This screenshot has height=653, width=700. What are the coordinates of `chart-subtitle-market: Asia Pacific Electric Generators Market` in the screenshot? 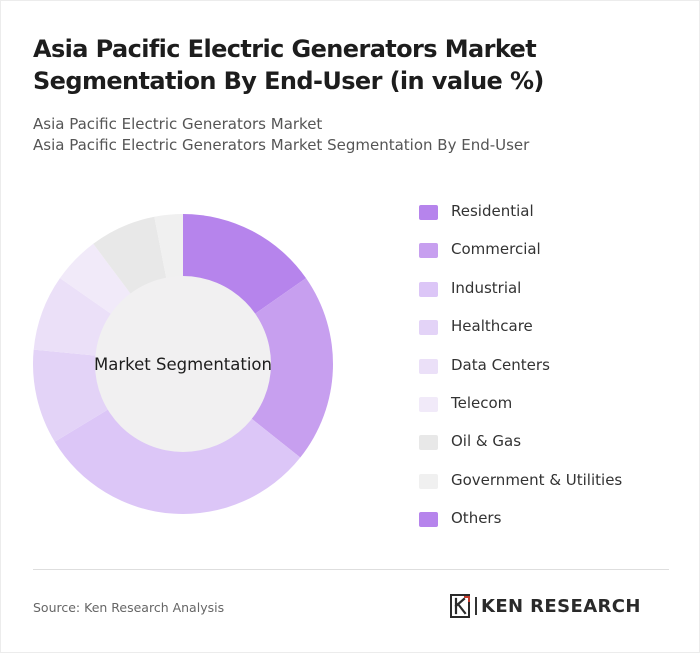 It's located at (178, 124).